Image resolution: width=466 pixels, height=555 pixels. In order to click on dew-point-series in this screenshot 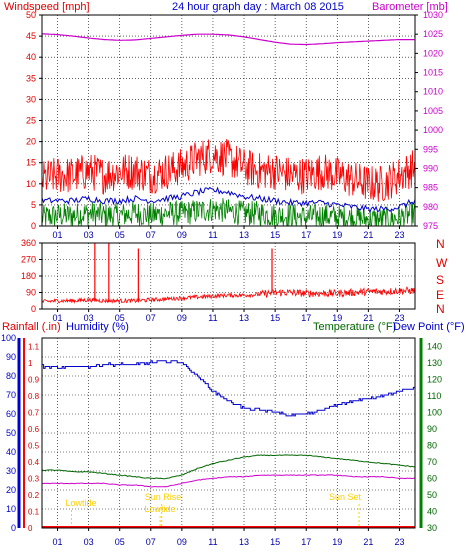, I will do `click(228, 481)`.